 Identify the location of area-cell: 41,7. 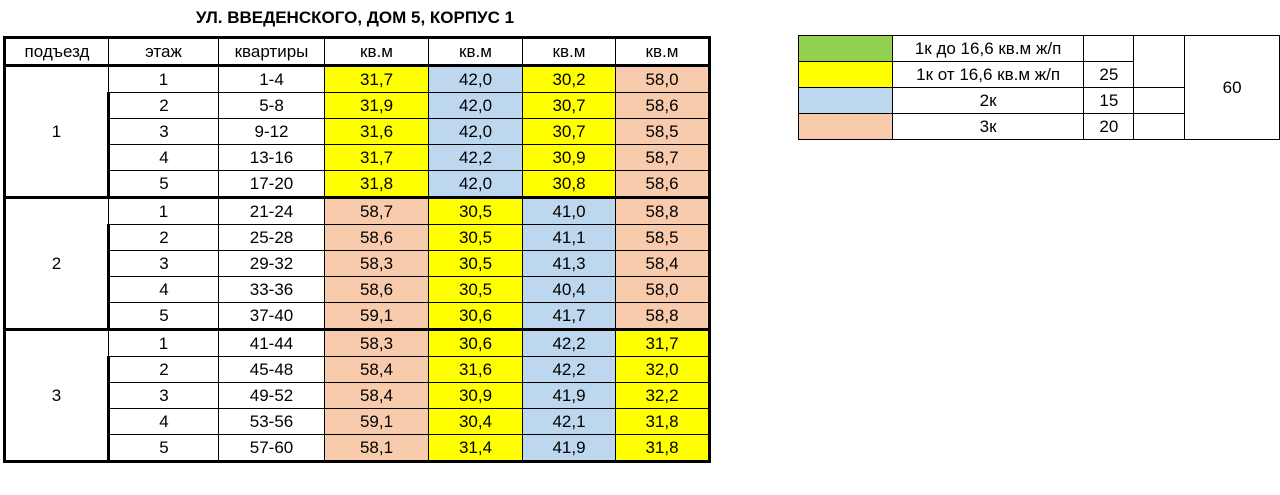
(569, 316).